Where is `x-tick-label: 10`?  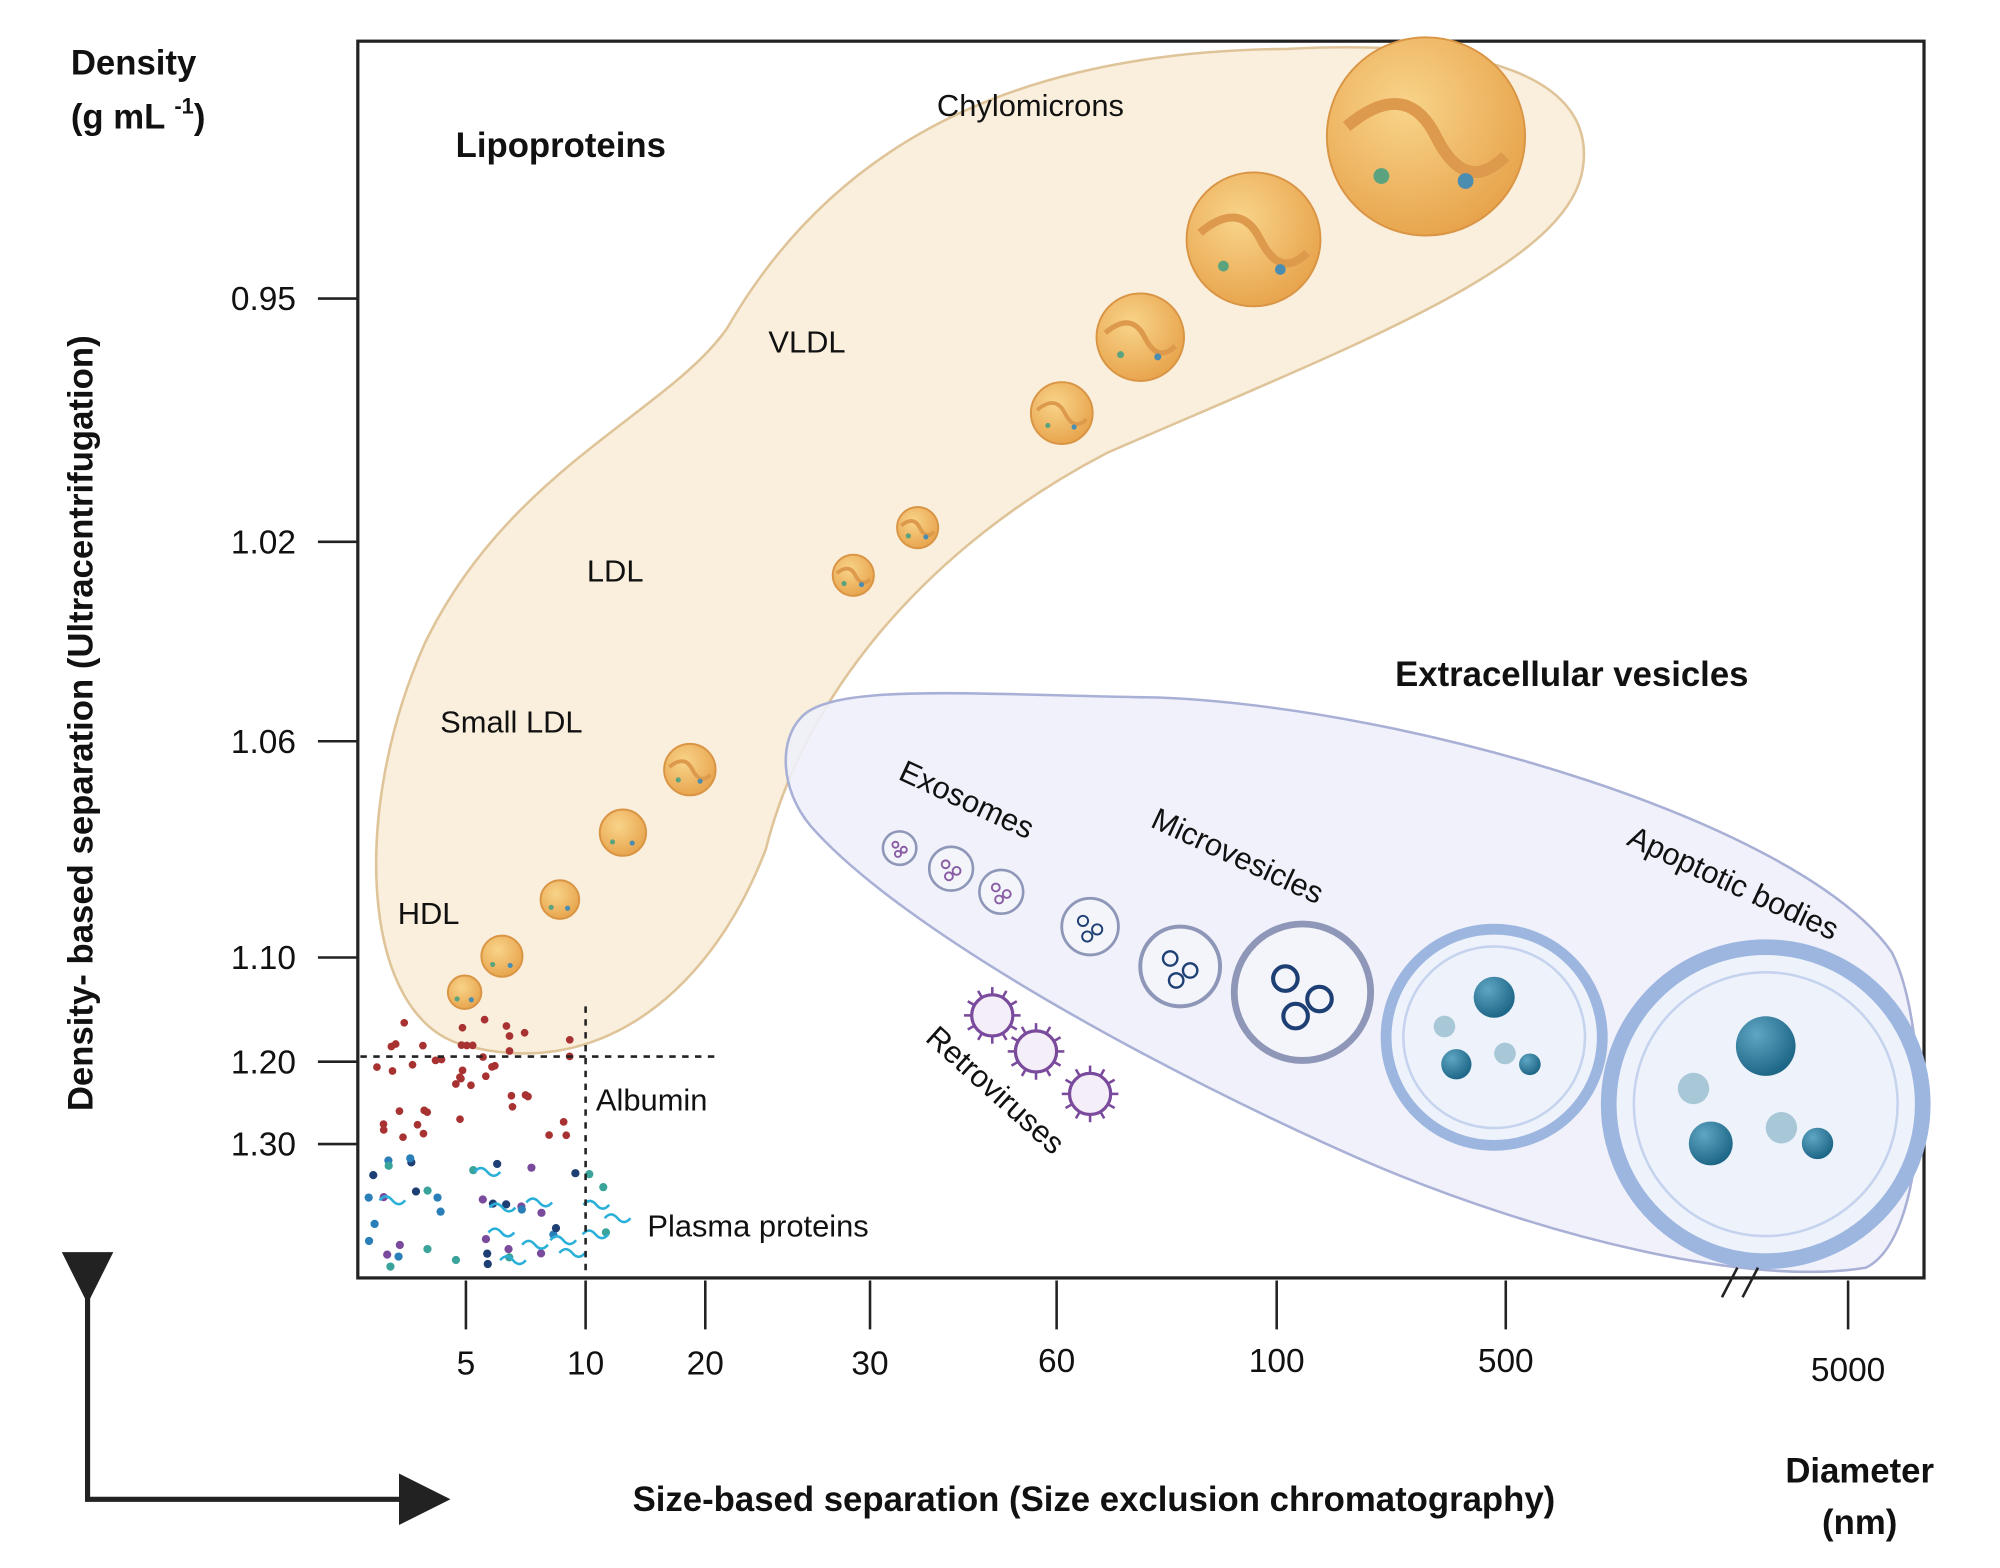 x-tick-label: 10 is located at coordinates (585, 1363).